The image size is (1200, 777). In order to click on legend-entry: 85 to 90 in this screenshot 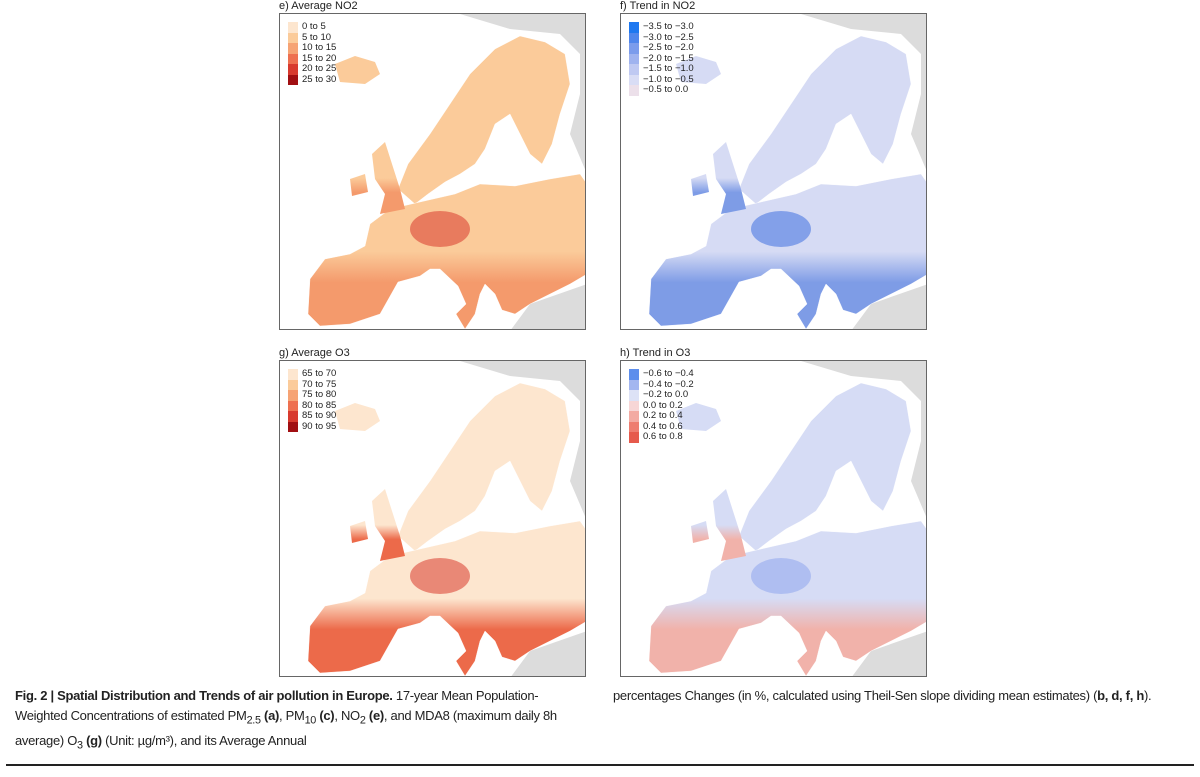, I will do `click(312, 416)`.